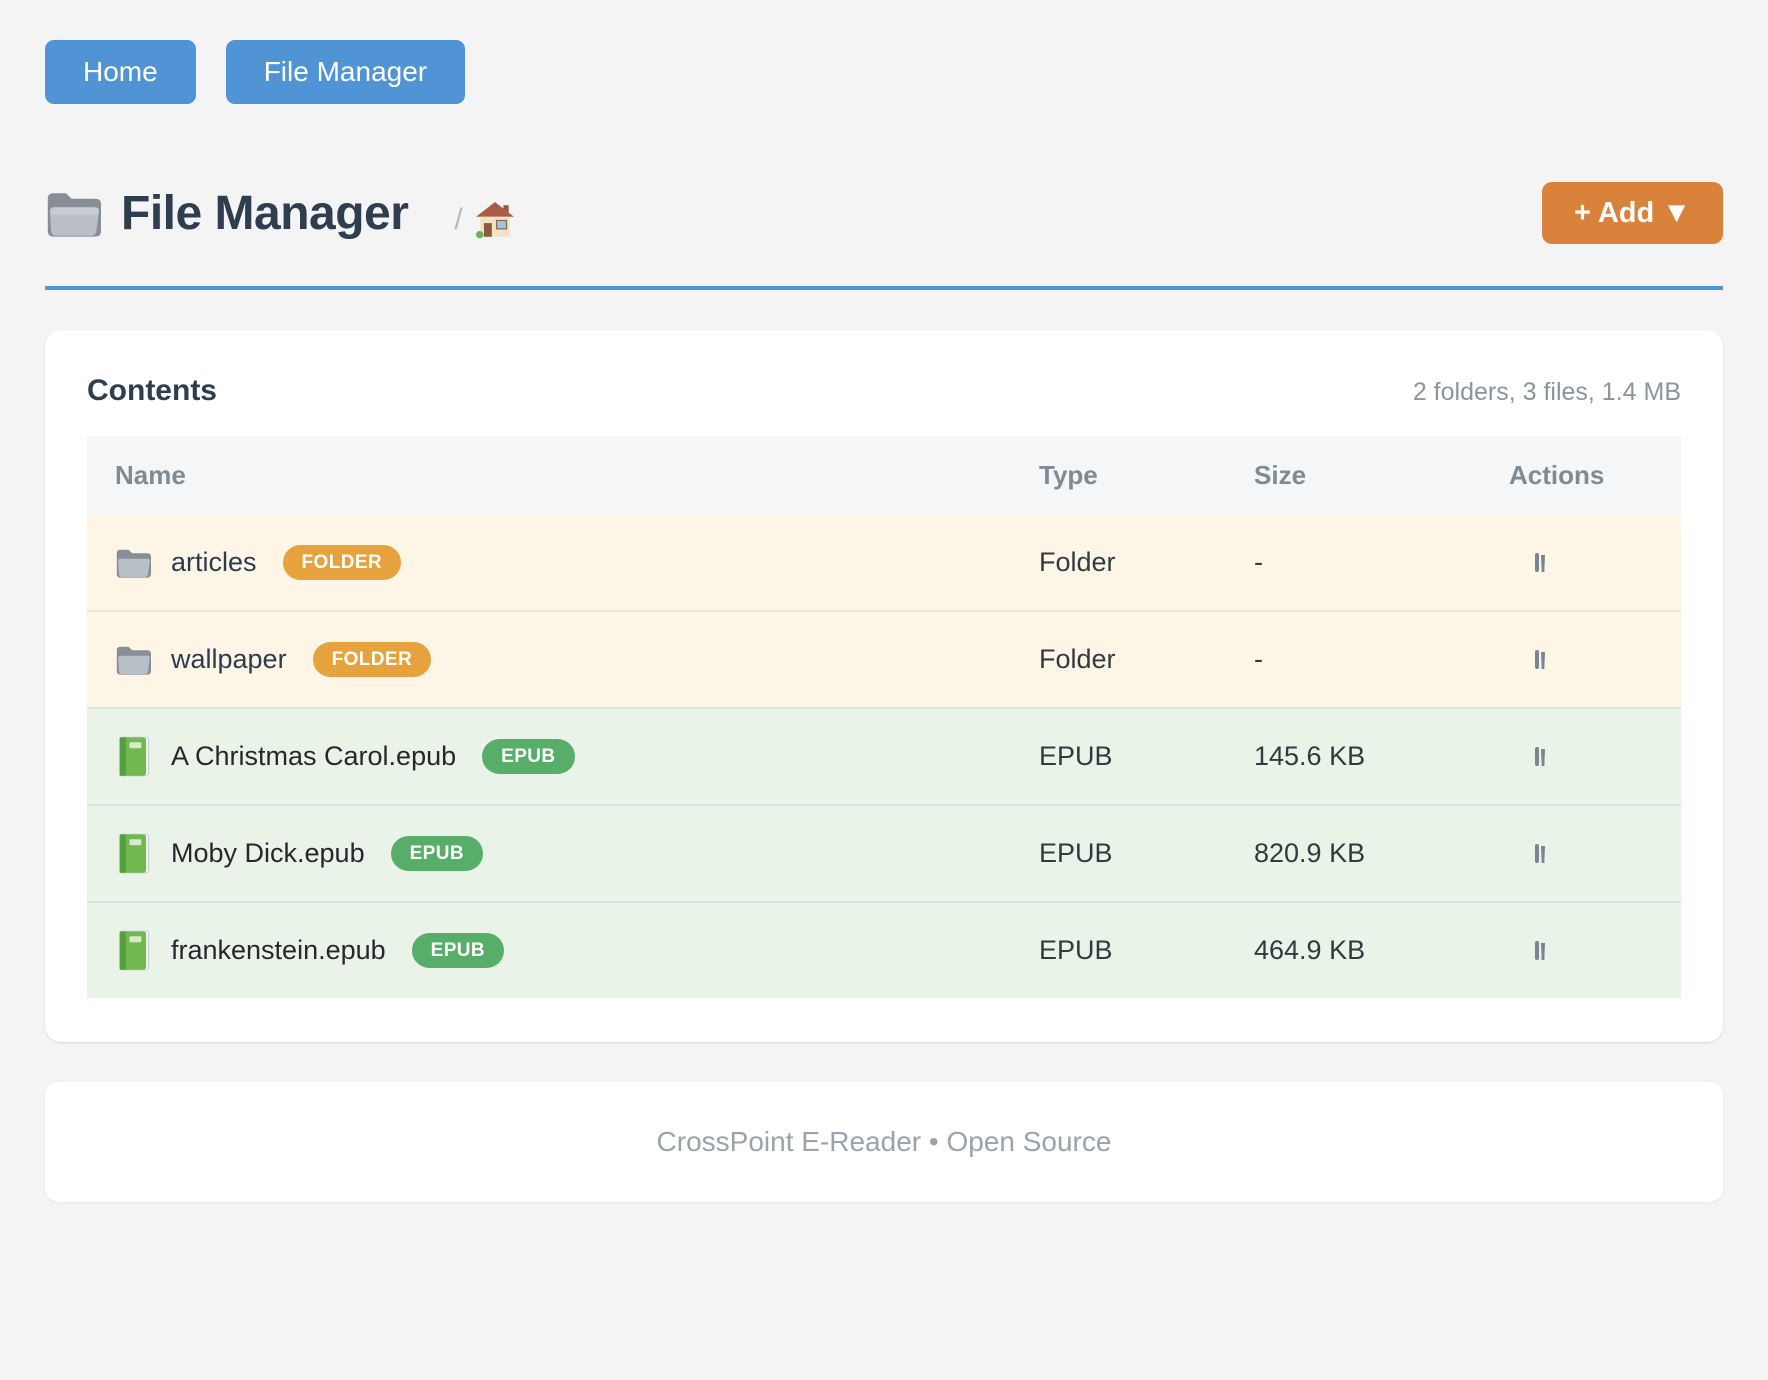 Image resolution: width=1768 pixels, height=1380 pixels. I want to click on table-row: articles FOLDER Folder -, so click(884, 563).